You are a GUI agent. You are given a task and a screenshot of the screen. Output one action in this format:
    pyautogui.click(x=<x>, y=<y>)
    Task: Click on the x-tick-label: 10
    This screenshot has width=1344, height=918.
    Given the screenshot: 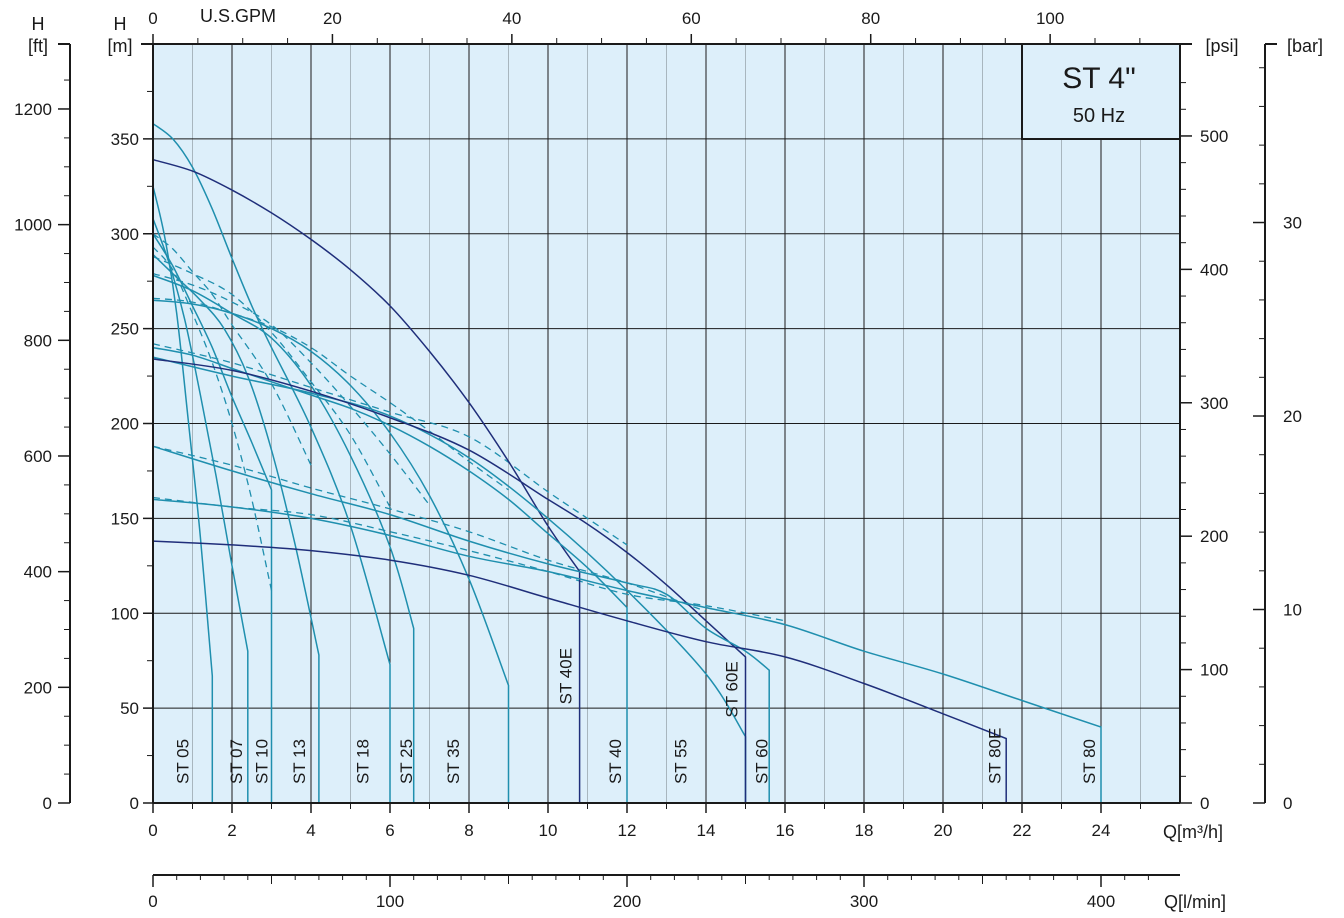 What is the action you would take?
    pyautogui.click(x=548, y=830)
    